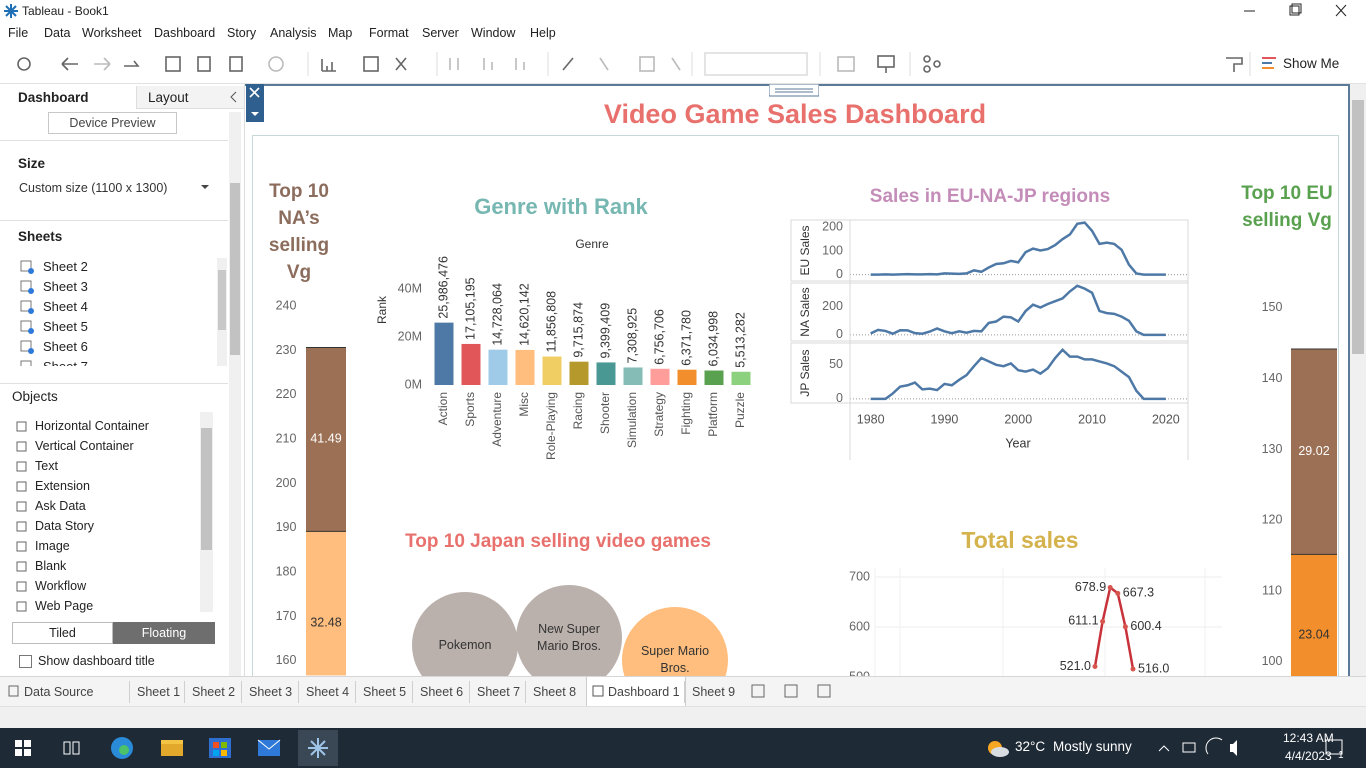 The width and height of the screenshot is (1366, 768). I want to click on menu-item: Data, so click(57, 33).